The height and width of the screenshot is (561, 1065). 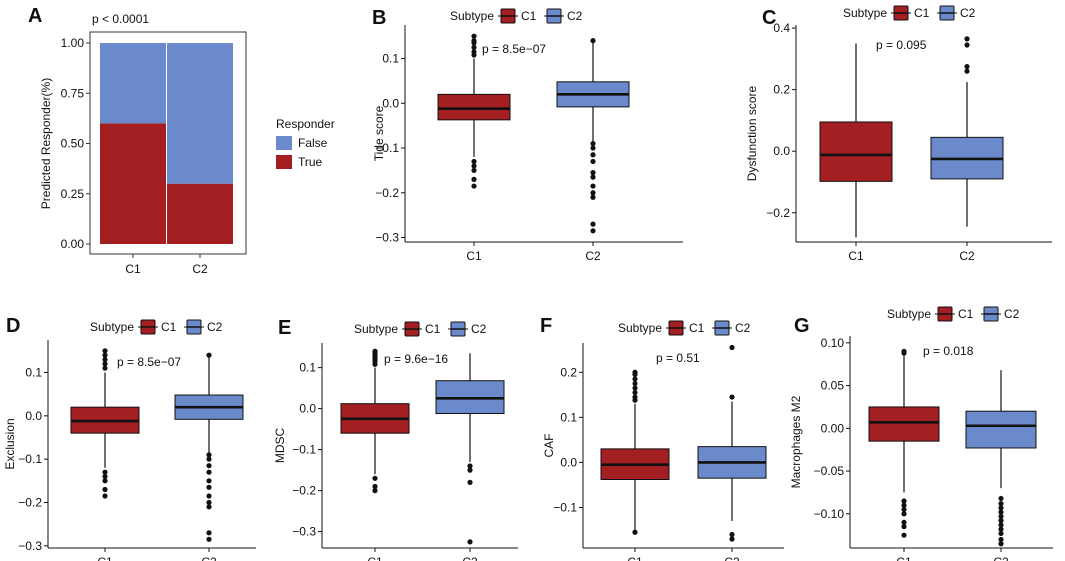 I want to click on p-value-label: p = 8.5e−07, so click(x=514, y=49).